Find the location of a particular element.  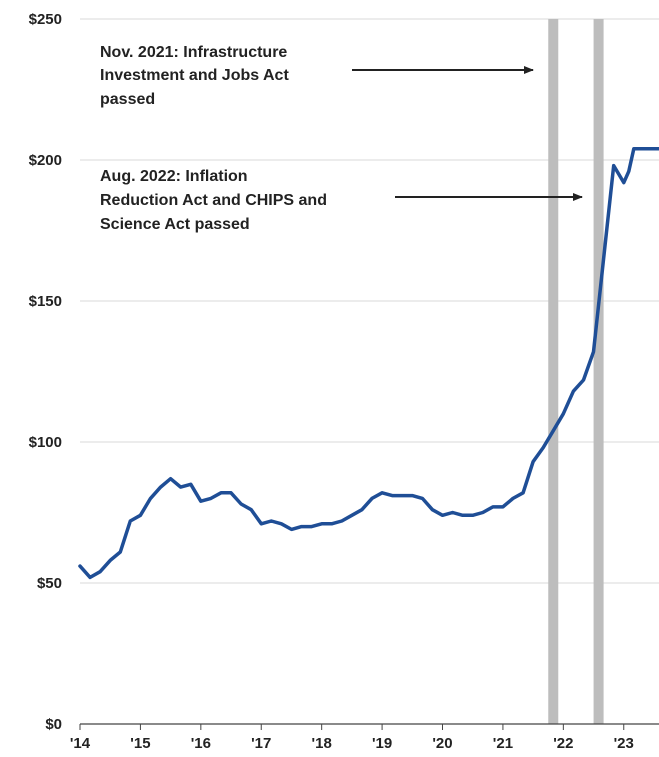

y-tick-label: $0 is located at coordinates (53, 724).